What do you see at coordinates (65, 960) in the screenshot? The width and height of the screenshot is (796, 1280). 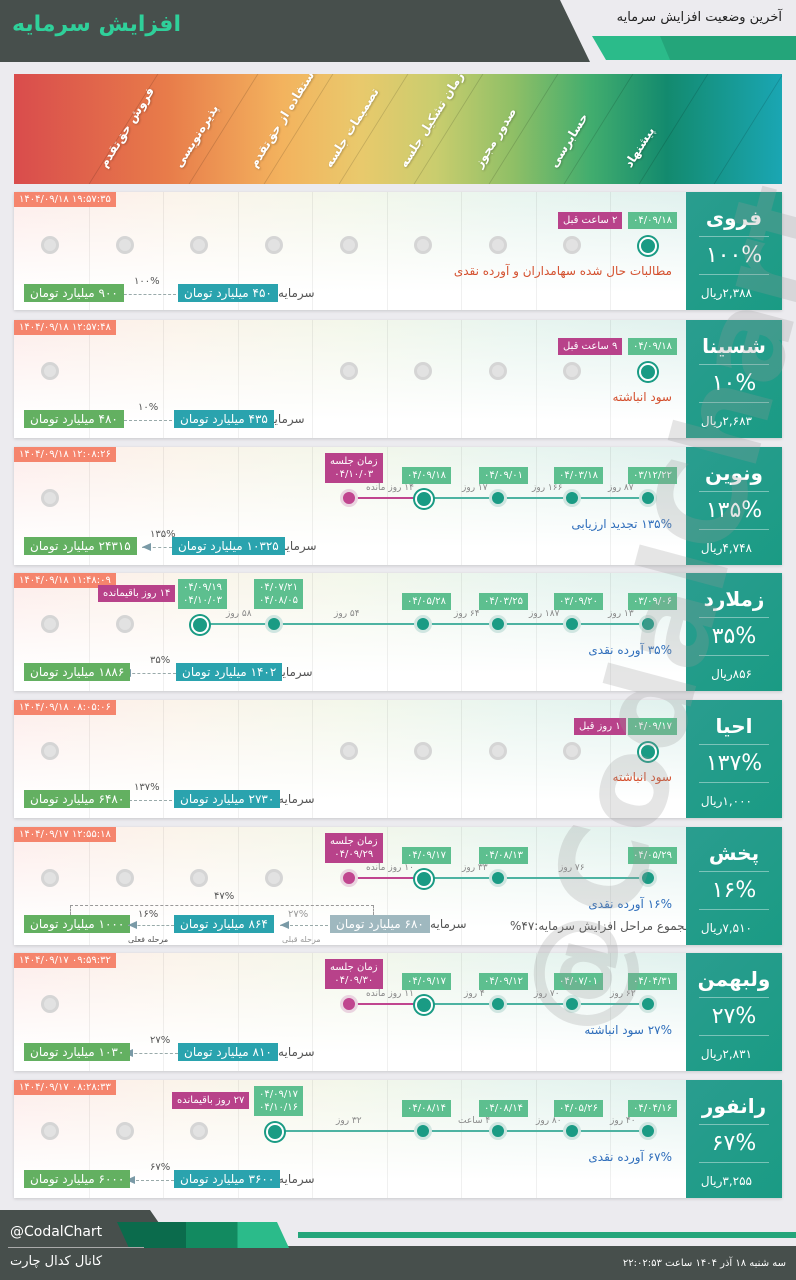 I see `timestamp: ۱۴۰۴/۰۹/۱۷ ۰۹:۵۹:۳۲` at bounding box center [65, 960].